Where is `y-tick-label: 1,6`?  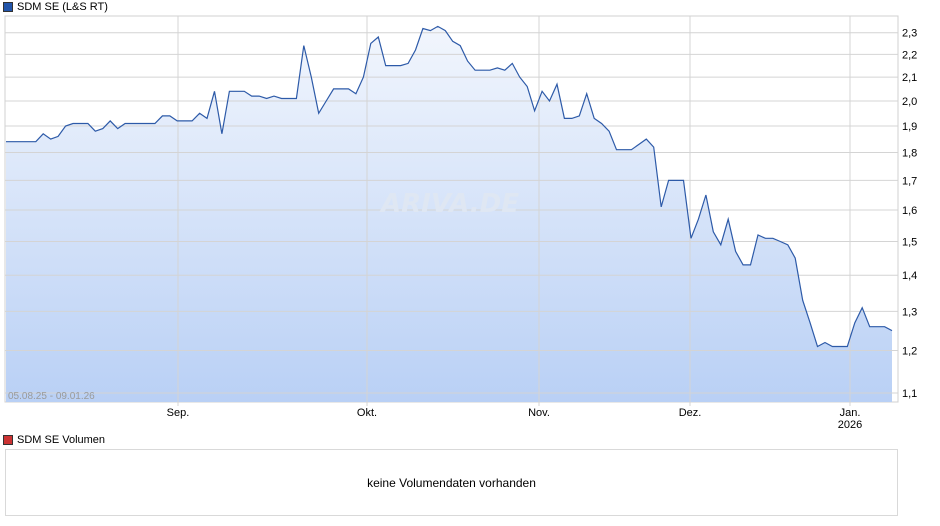 y-tick-label: 1,6 is located at coordinates (909, 211).